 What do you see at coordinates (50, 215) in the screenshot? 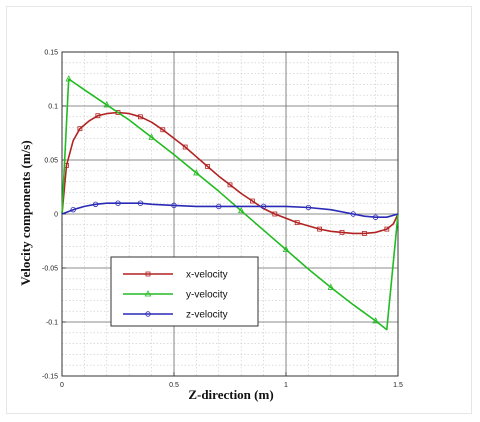
I see `y-tick-labels: 0.15 0.1 0.05 0 -0.05 -0.1 -0.15` at bounding box center [50, 215].